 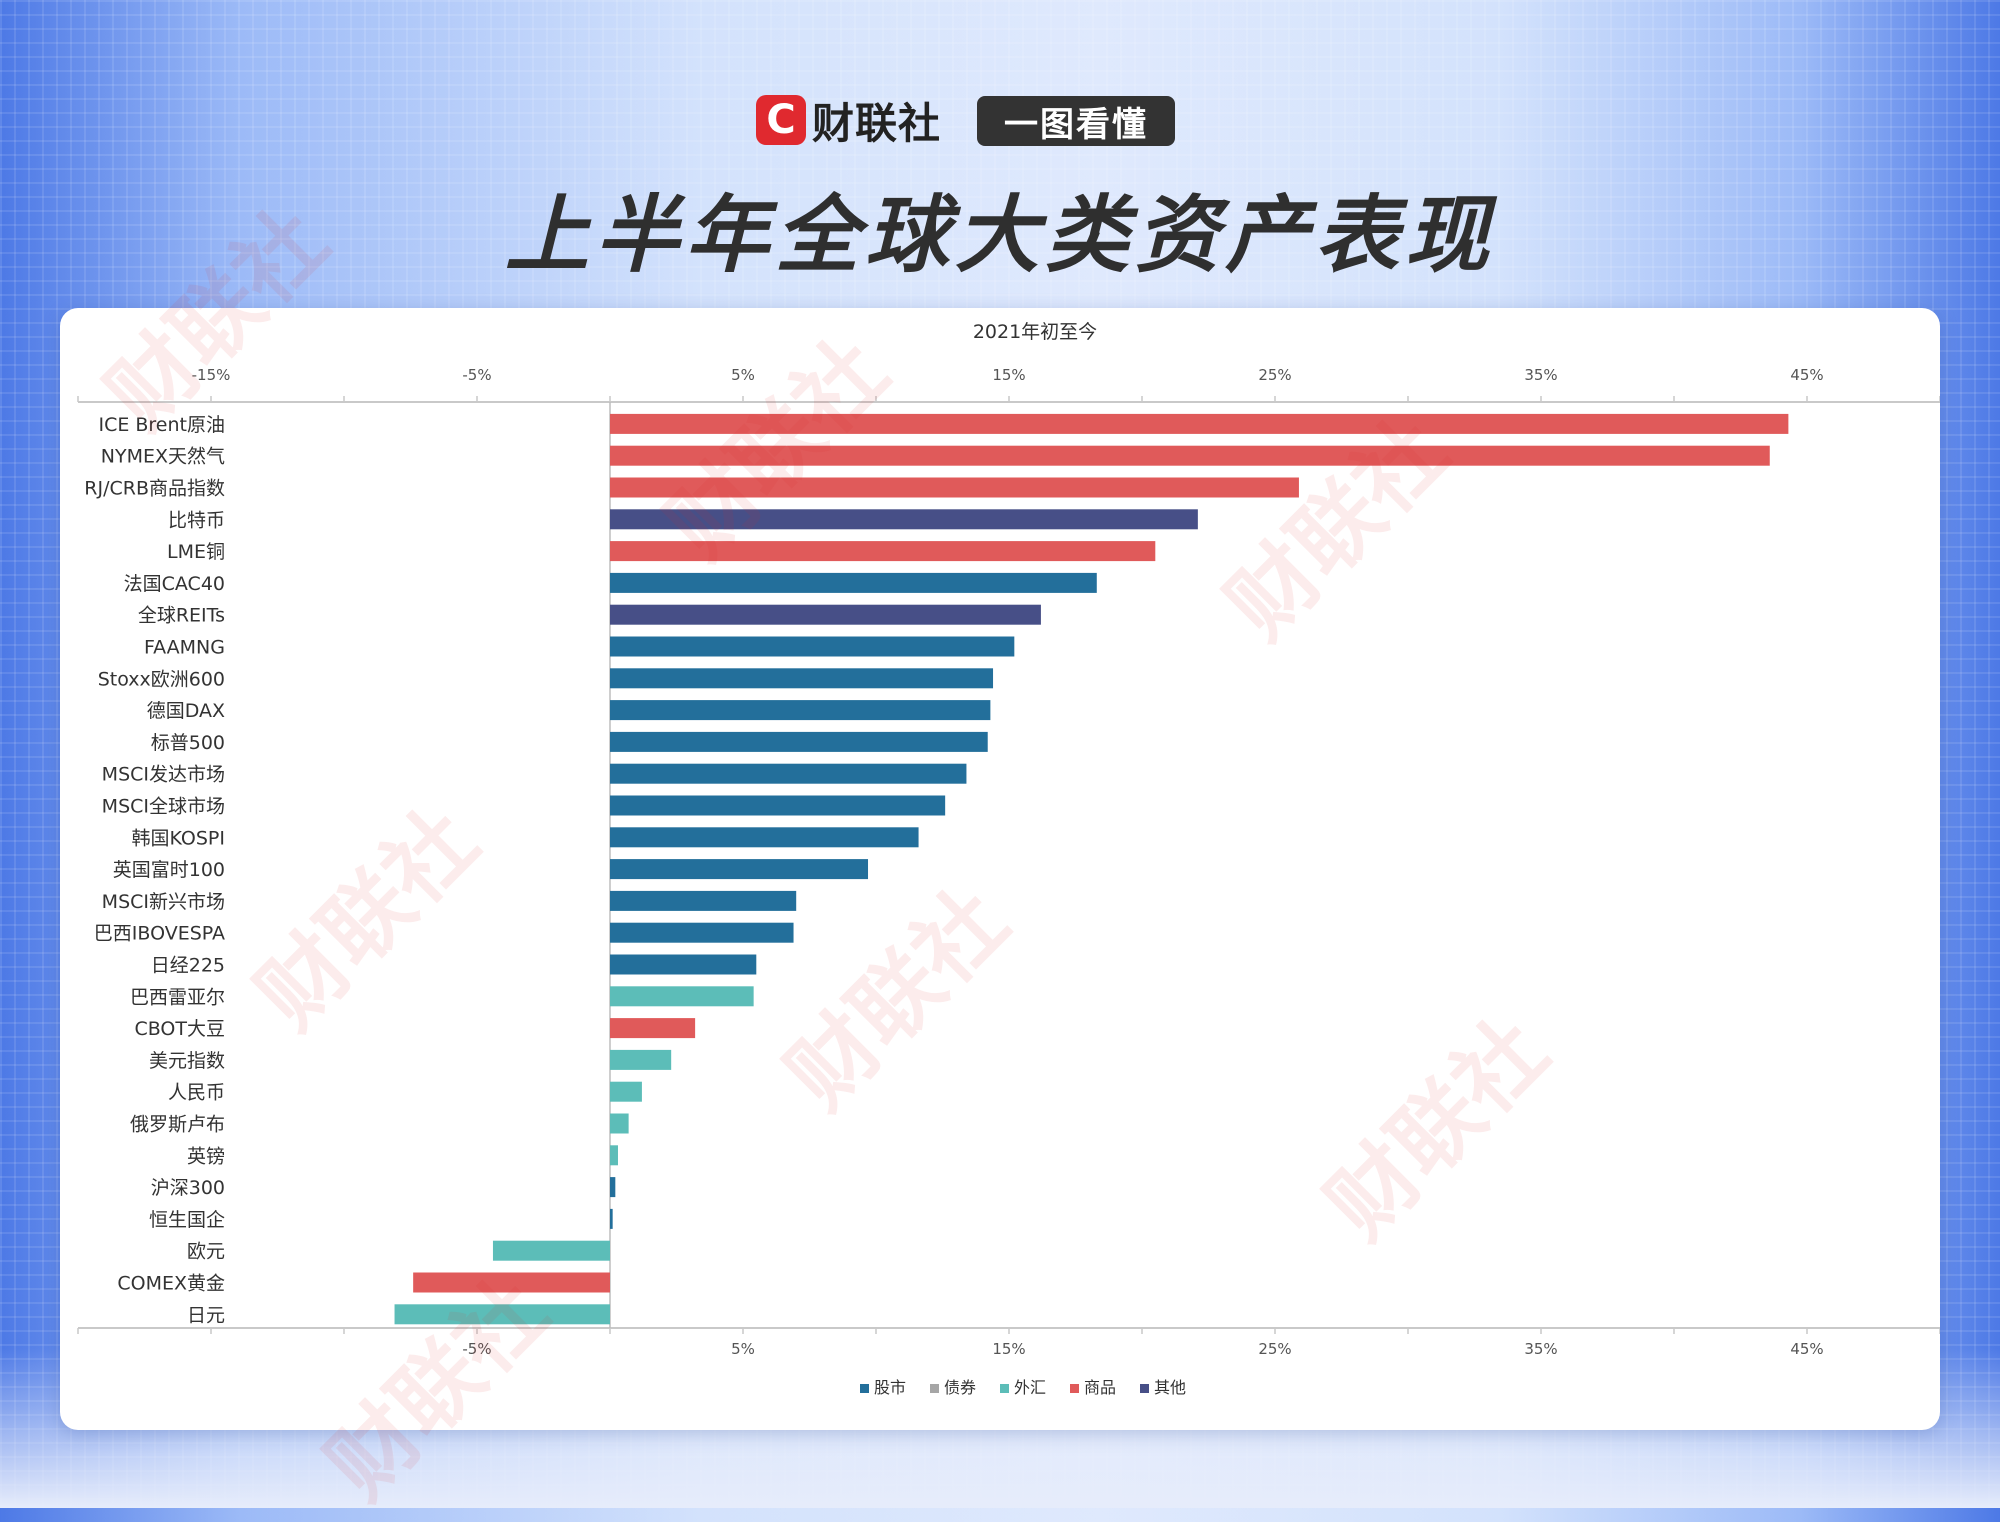 What do you see at coordinates (179, 1029) in the screenshot?
I see `category-label: CBOT大豆` at bounding box center [179, 1029].